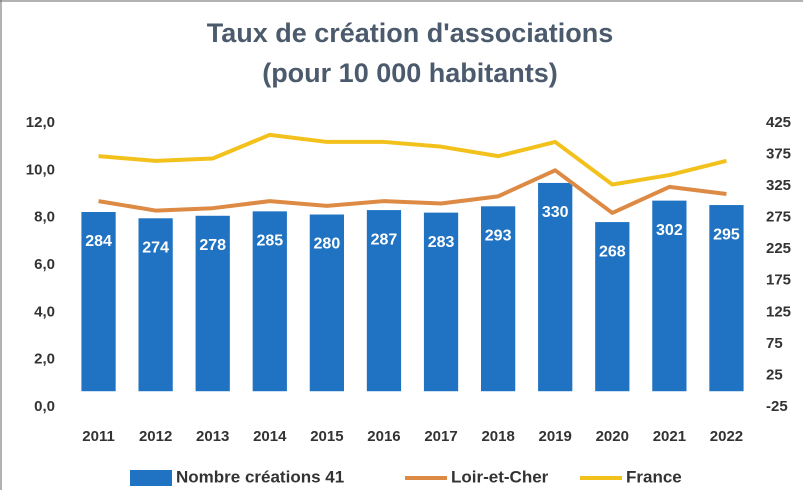 The width and height of the screenshot is (803, 490). I want to click on x-tick-label: 2018, so click(497, 436).